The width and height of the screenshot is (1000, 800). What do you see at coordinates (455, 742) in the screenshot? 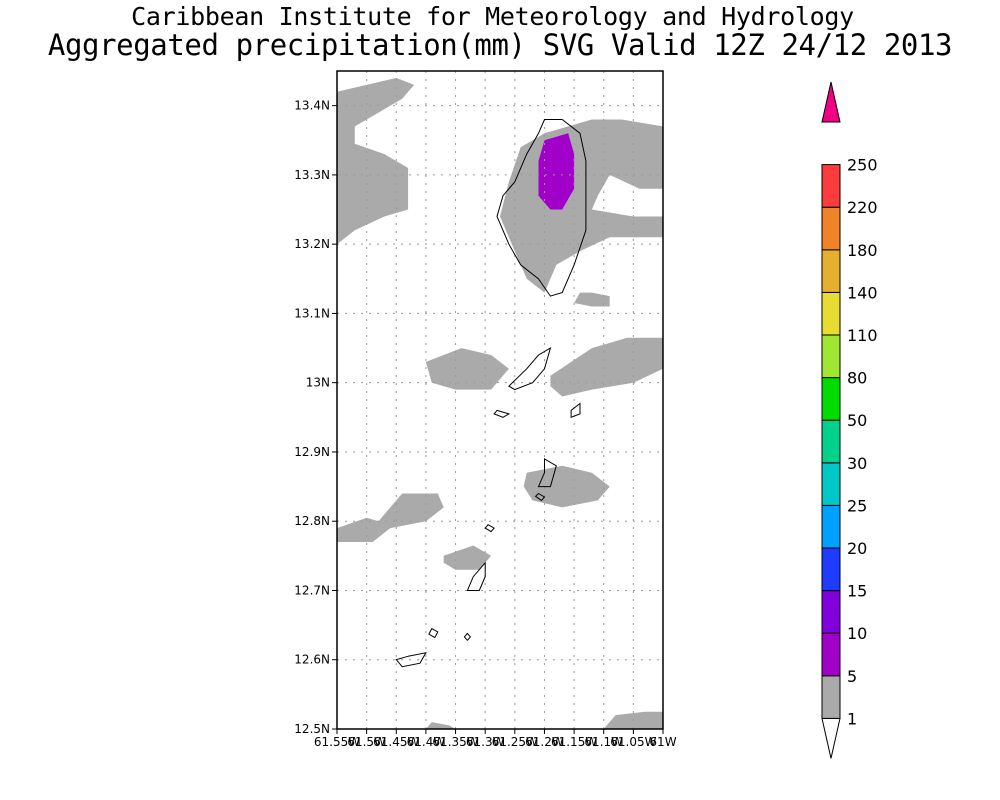
I see `lon-tick-label: 61.35W` at bounding box center [455, 742].